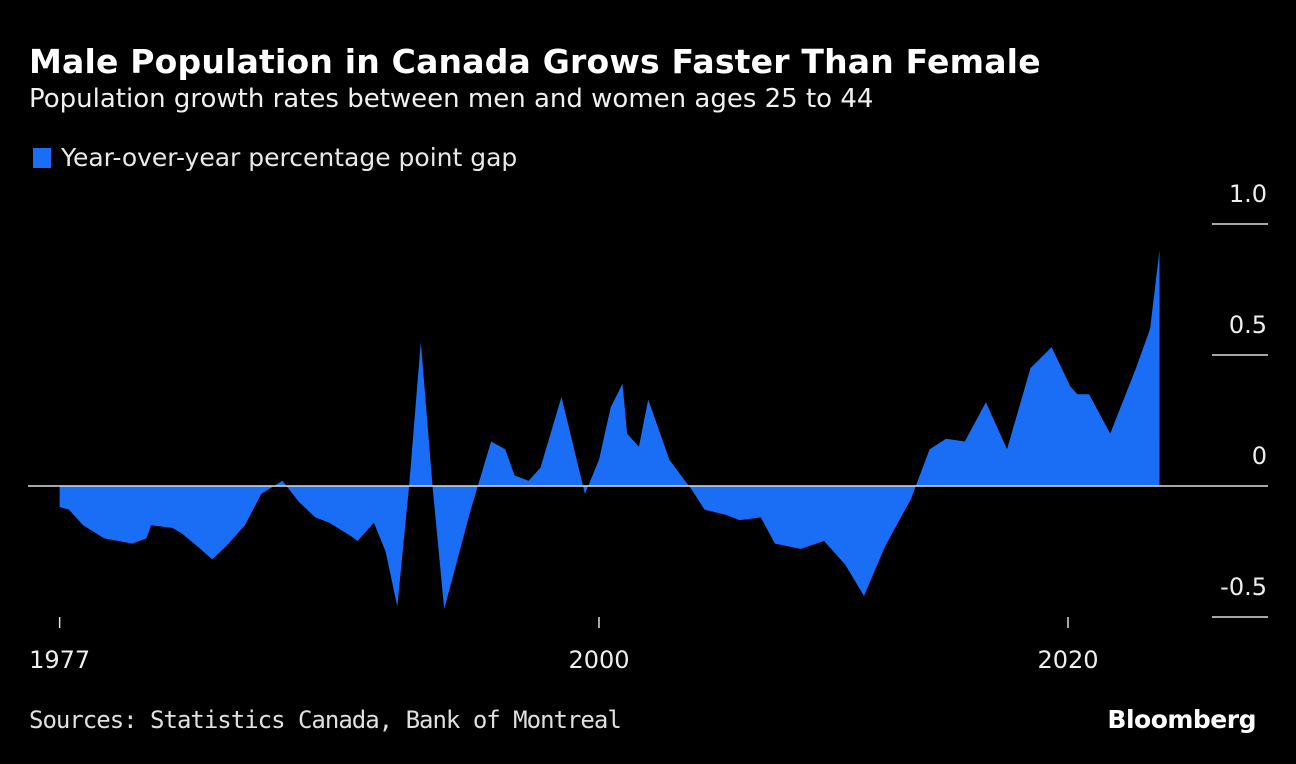 The image size is (1296, 764). I want to click on x-tick-label: 1977, so click(59, 660).